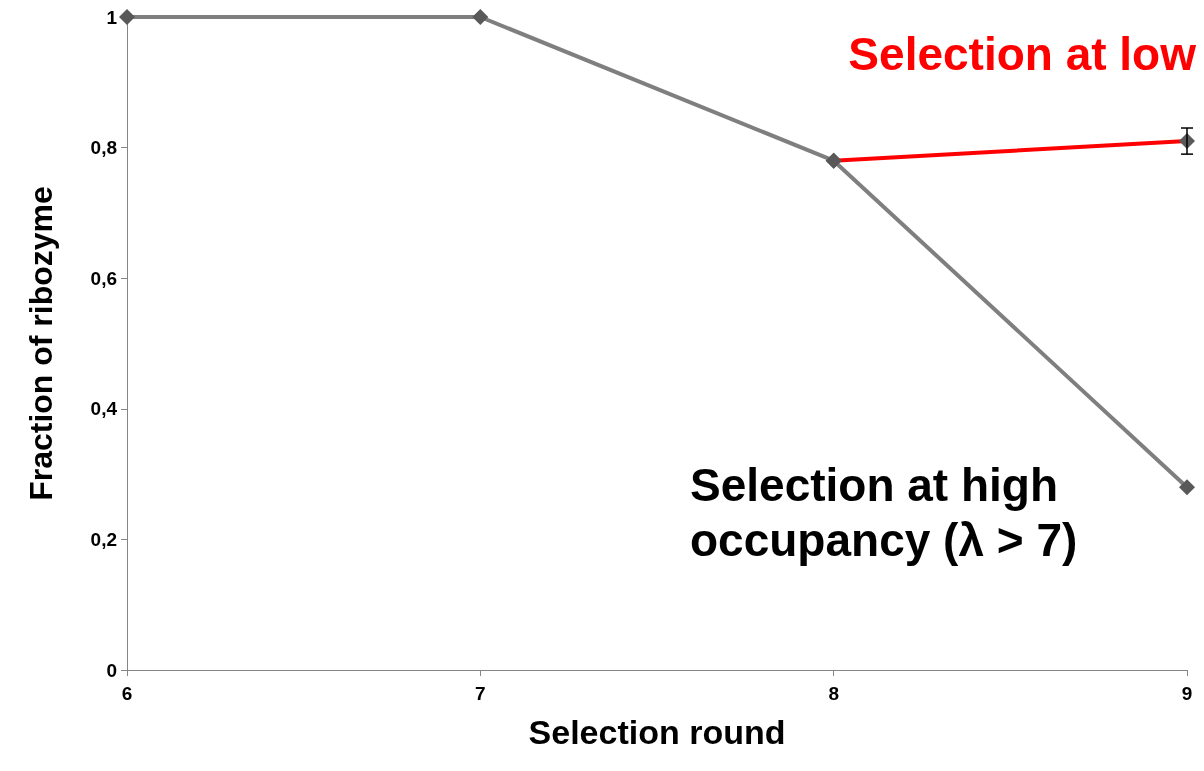 This screenshot has height=771, width=1204. Describe the element at coordinates (1022, 54) in the screenshot. I see `series-label: Selection at low` at that location.